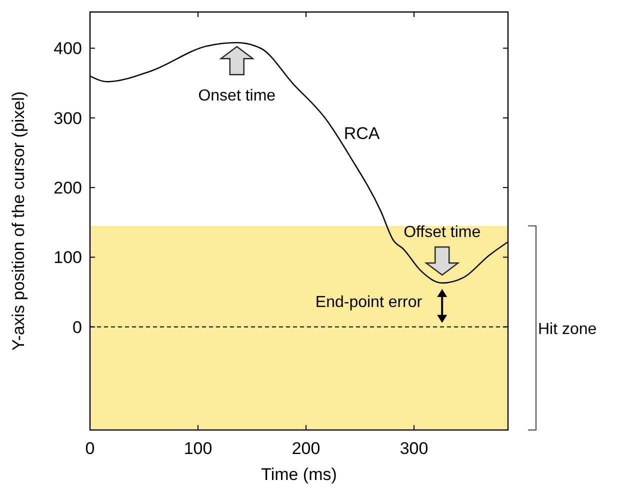  Describe the element at coordinates (68, 118) in the screenshot. I see `y-tick-label: 300` at that location.